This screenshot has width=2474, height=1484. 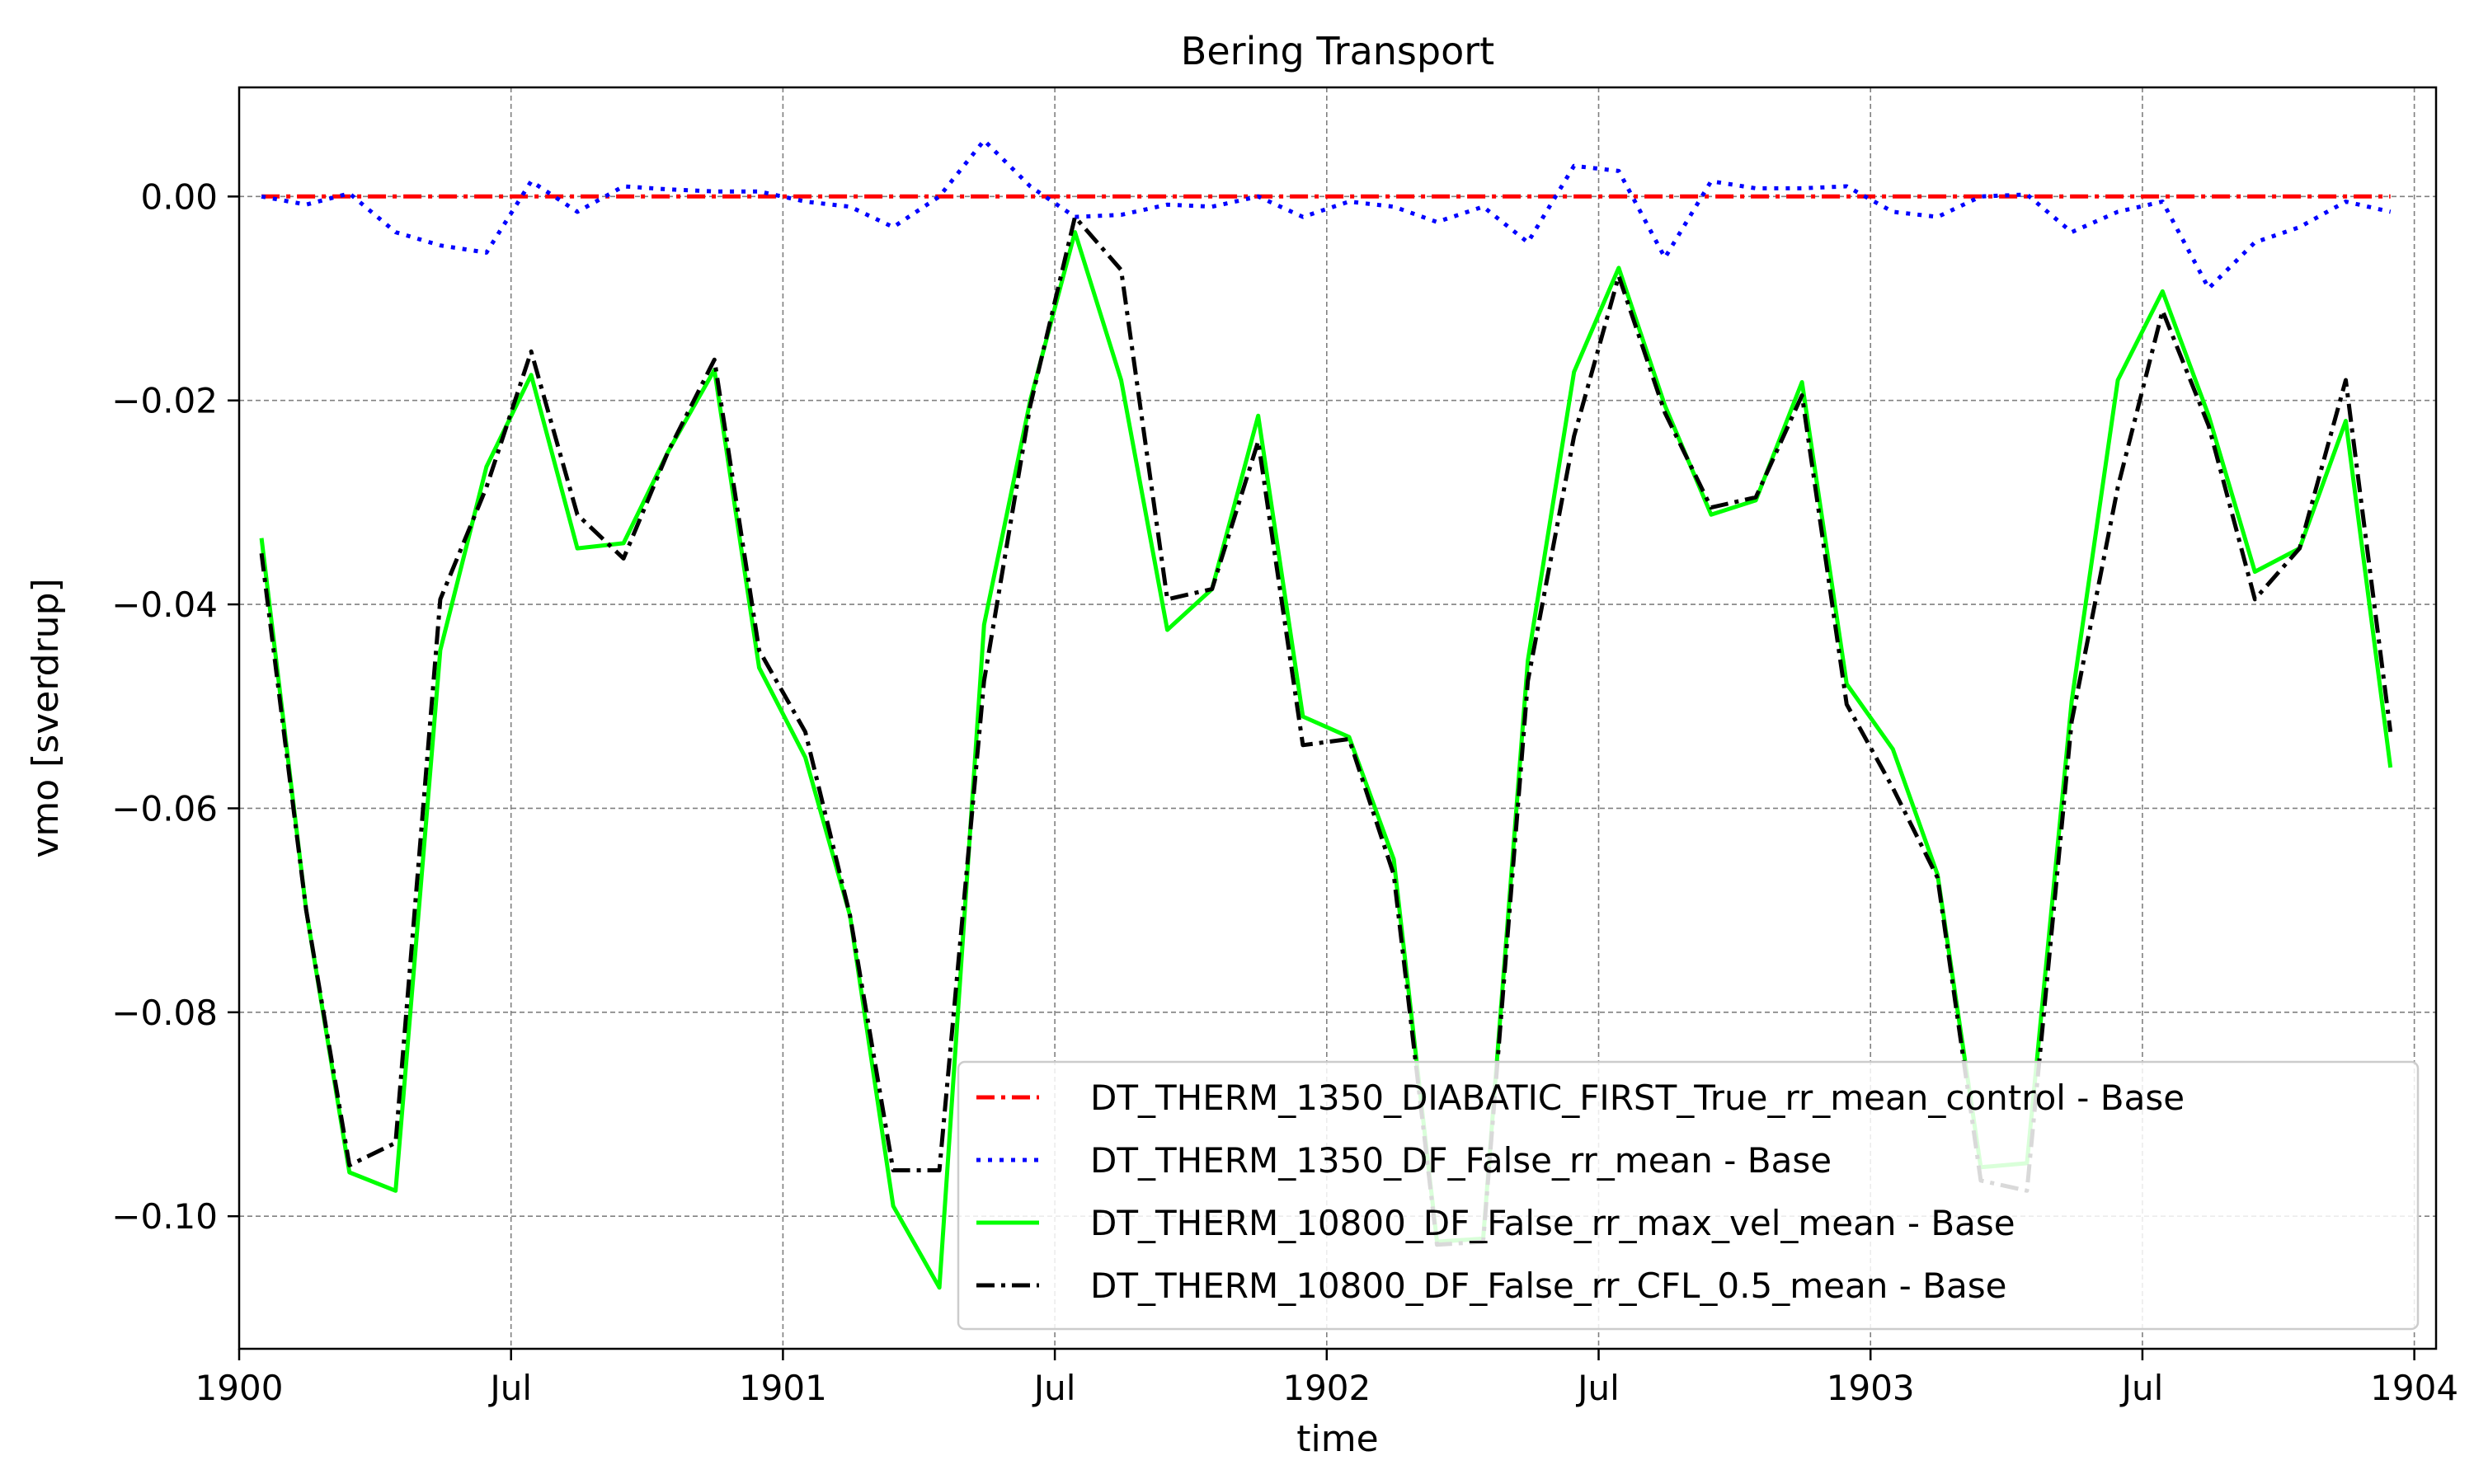 I want to click on y-tick-label: 0.00, so click(x=179, y=196).